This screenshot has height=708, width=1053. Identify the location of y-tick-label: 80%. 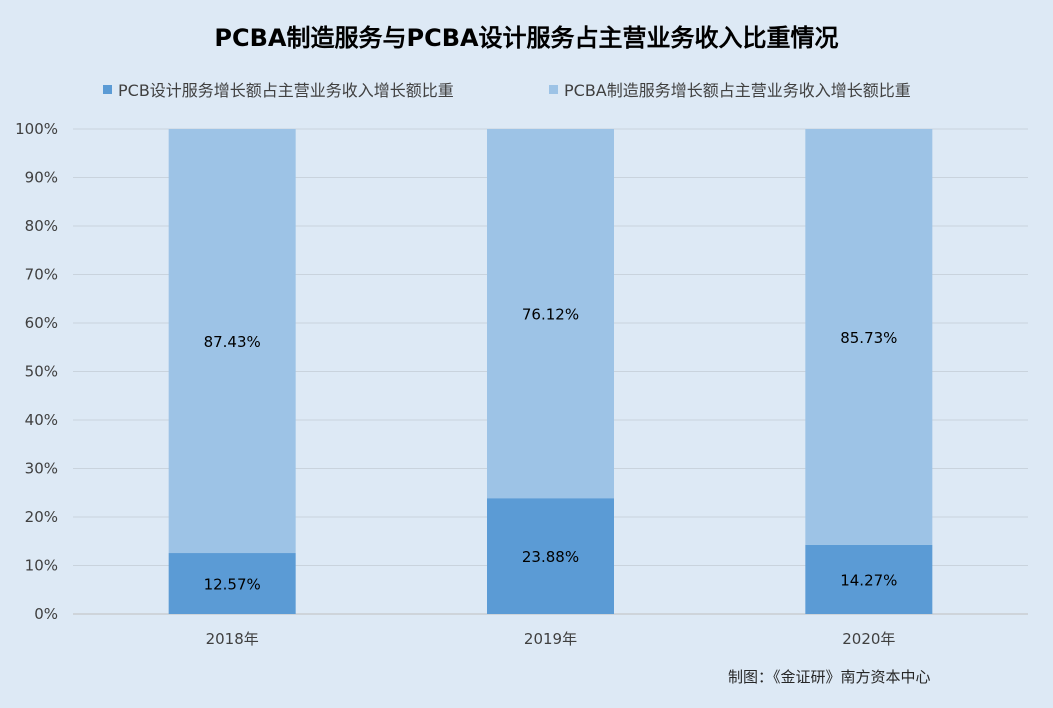
(41, 226).